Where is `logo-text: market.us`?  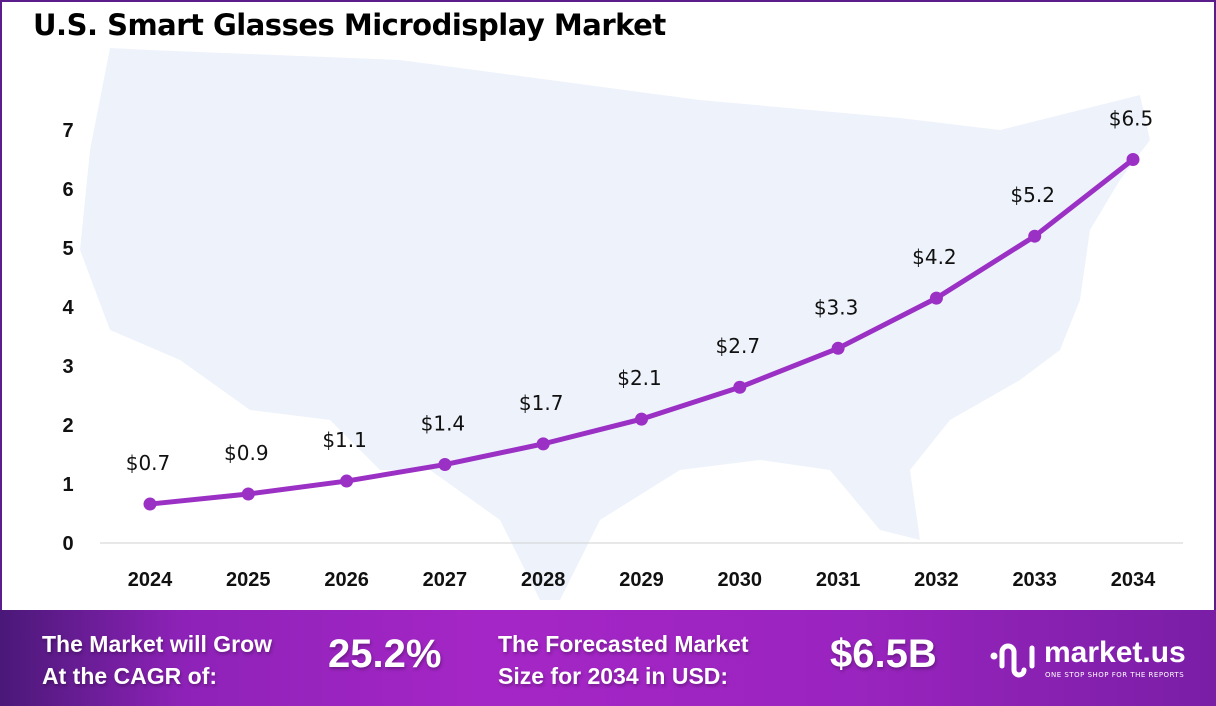 logo-text: market.us is located at coordinates (1115, 652).